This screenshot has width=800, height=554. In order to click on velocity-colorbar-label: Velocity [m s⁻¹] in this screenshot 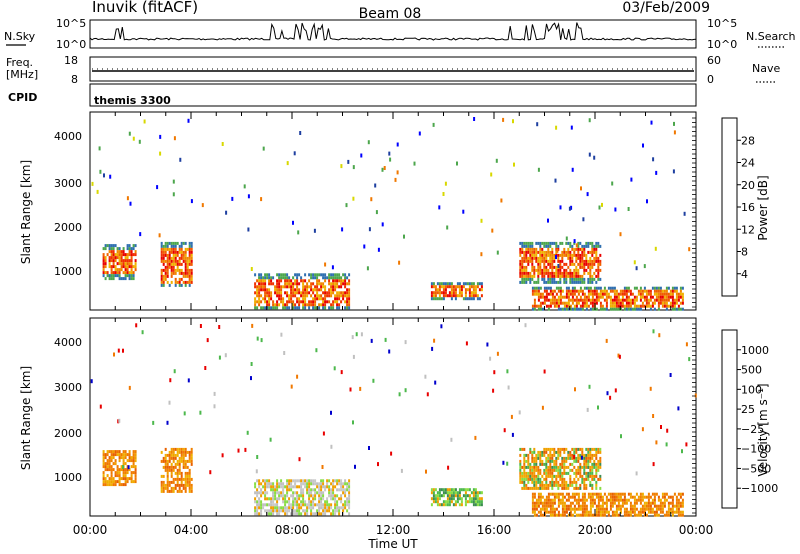, I will do `click(763, 429)`.